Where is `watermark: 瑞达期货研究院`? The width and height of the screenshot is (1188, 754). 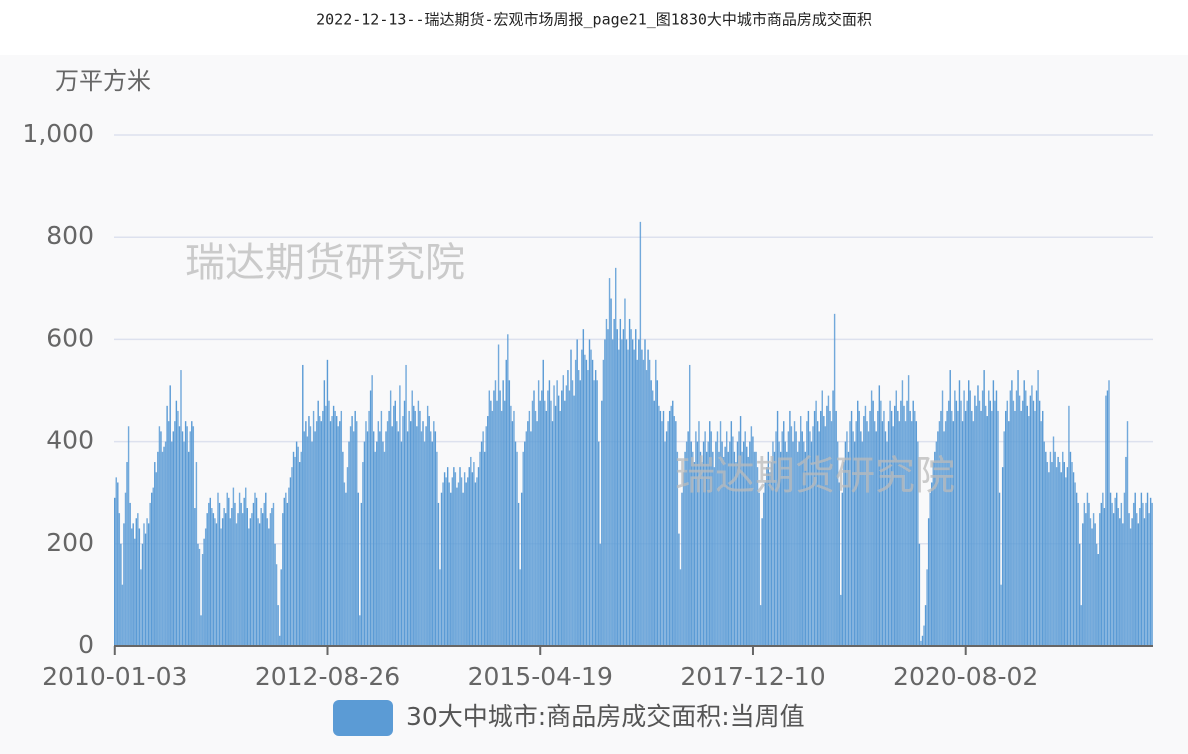 watermark: 瑞达期货研究院 is located at coordinates (325, 263).